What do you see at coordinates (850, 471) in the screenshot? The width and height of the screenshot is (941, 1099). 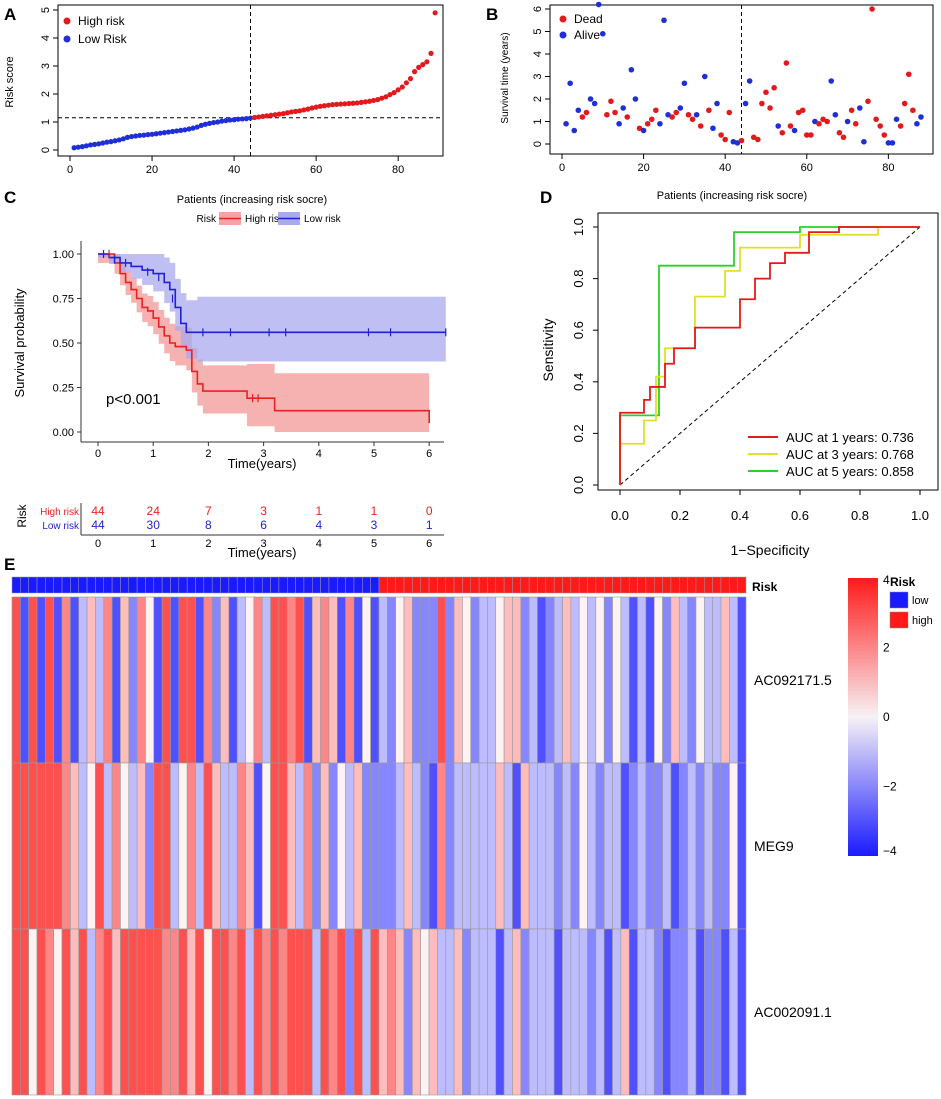 I see `d-legend-label-2: AUC at 5 years: 0.858` at bounding box center [850, 471].